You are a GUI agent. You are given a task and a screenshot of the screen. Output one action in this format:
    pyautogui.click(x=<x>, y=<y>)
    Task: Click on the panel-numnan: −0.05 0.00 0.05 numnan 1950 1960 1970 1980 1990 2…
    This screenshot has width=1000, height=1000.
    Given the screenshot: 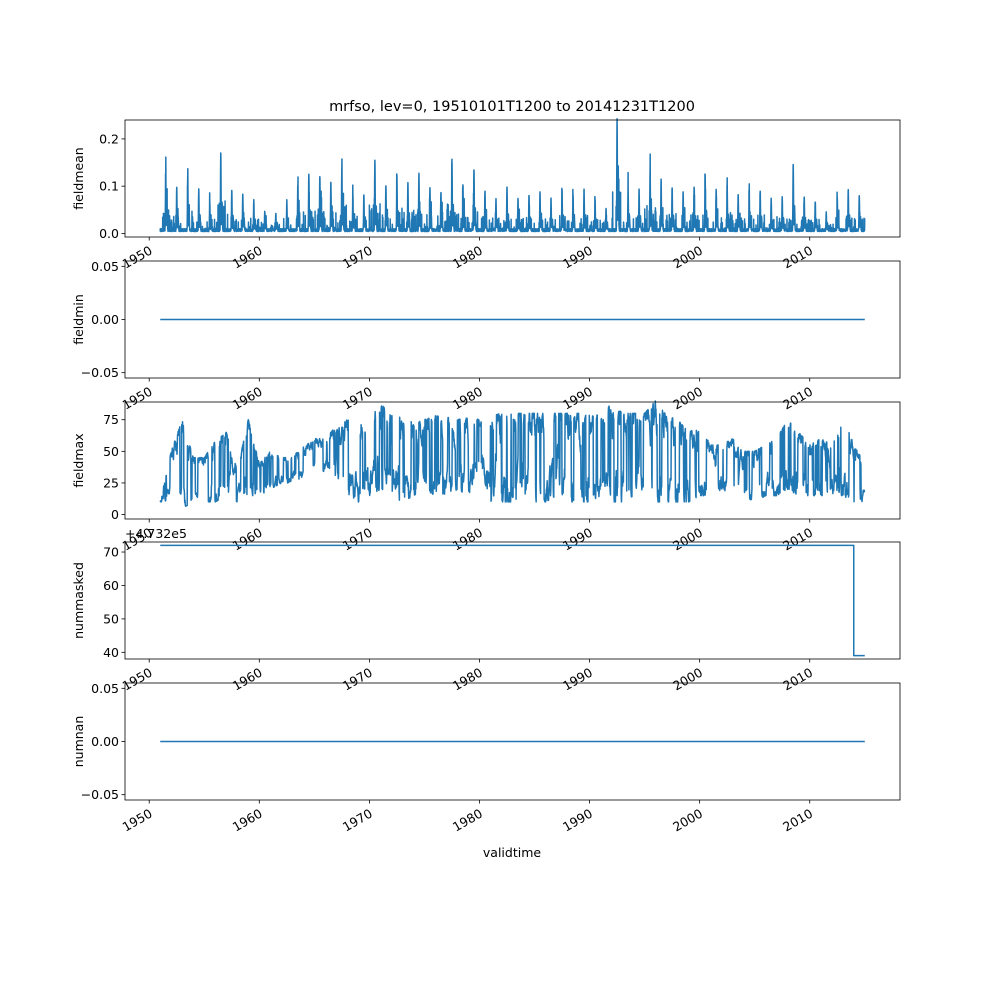 What is the action you would take?
    pyautogui.click(x=486, y=758)
    